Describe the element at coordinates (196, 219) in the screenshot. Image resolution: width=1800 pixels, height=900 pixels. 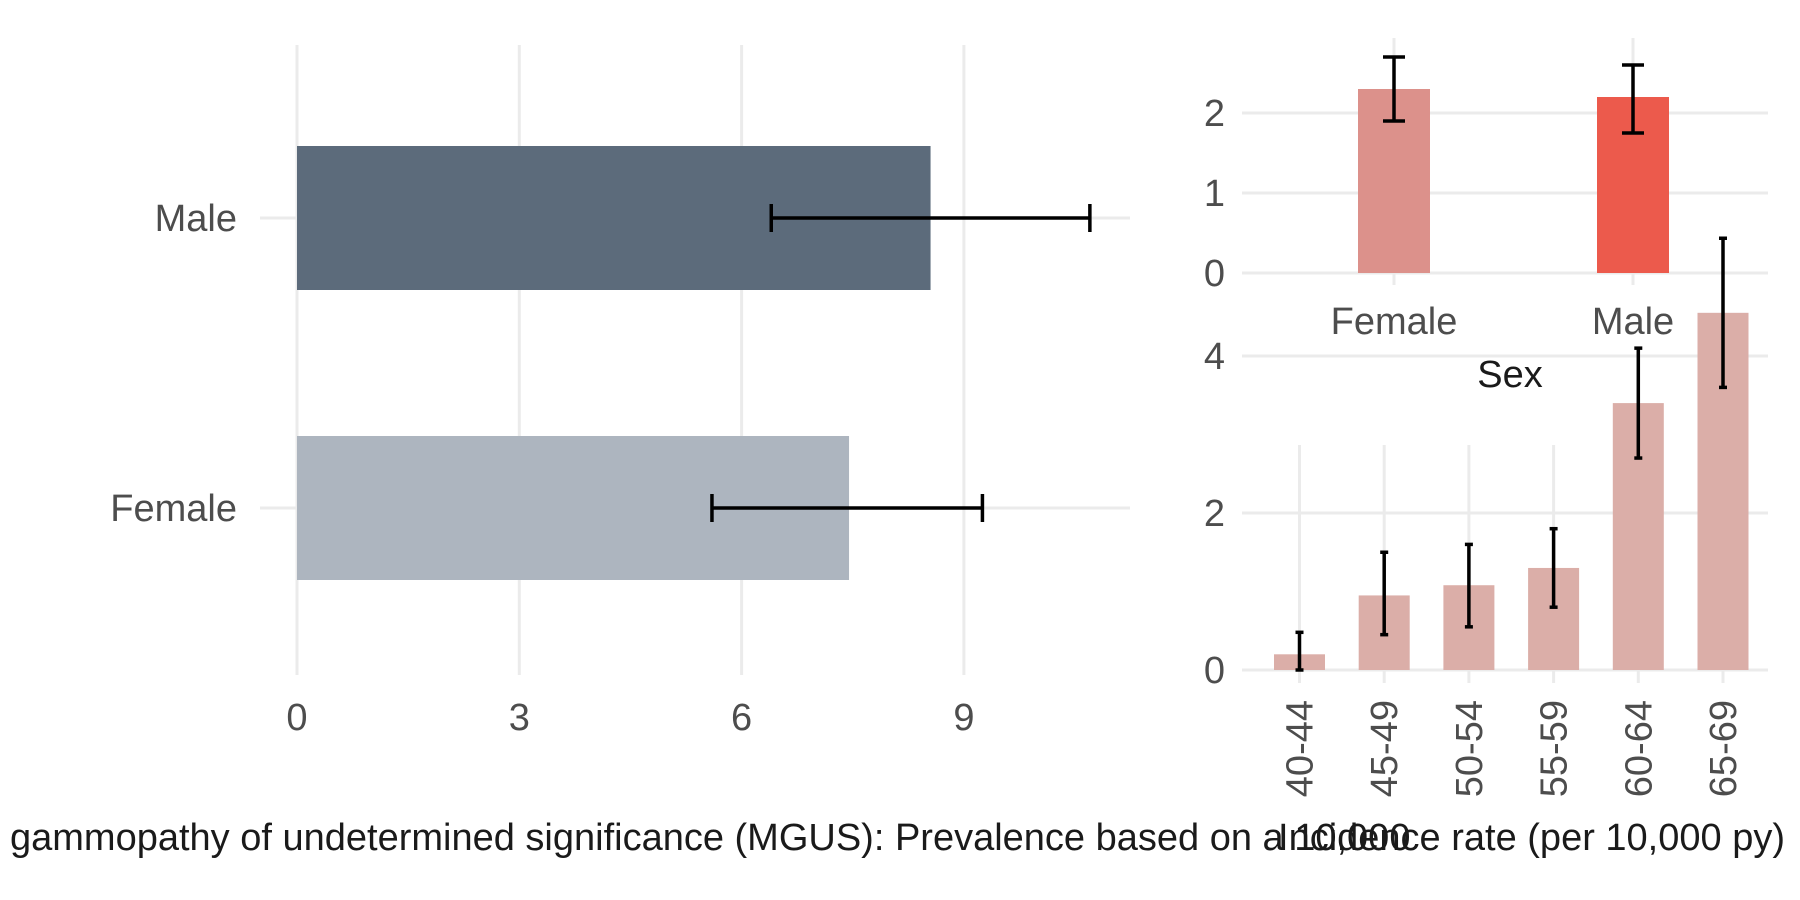
I see `y-tick-label: Male` at that location.